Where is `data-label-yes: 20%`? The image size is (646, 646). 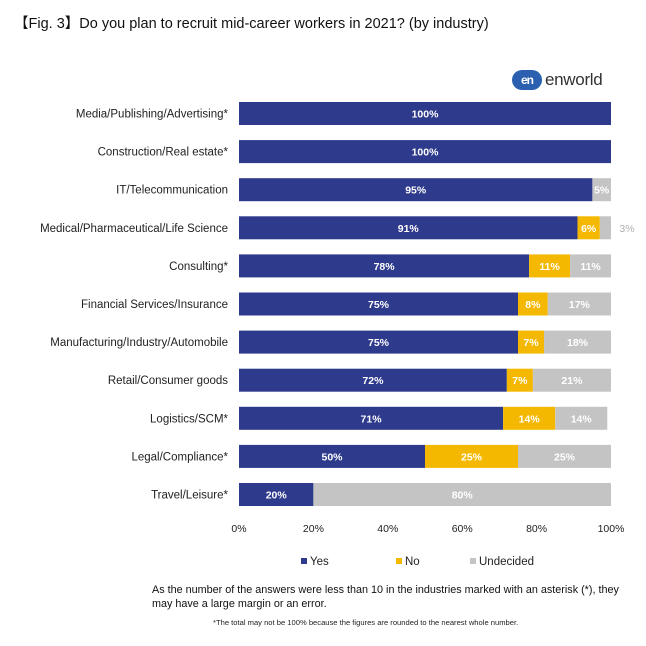
data-label-yes: 20% is located at coordinates (277, 496).